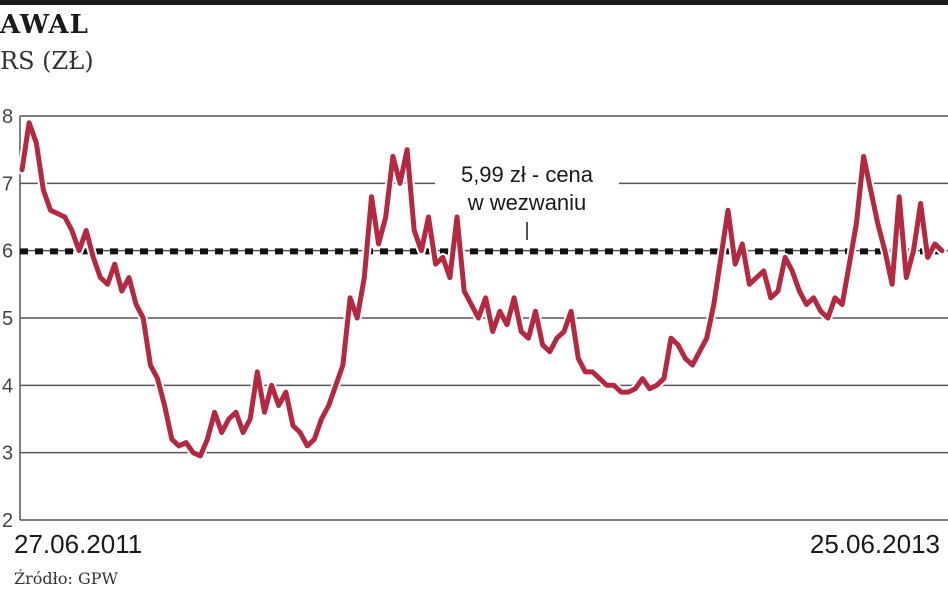 The height and width of the screenshot is (593, 948). I want to click on annotation-background, so click(527, 187).